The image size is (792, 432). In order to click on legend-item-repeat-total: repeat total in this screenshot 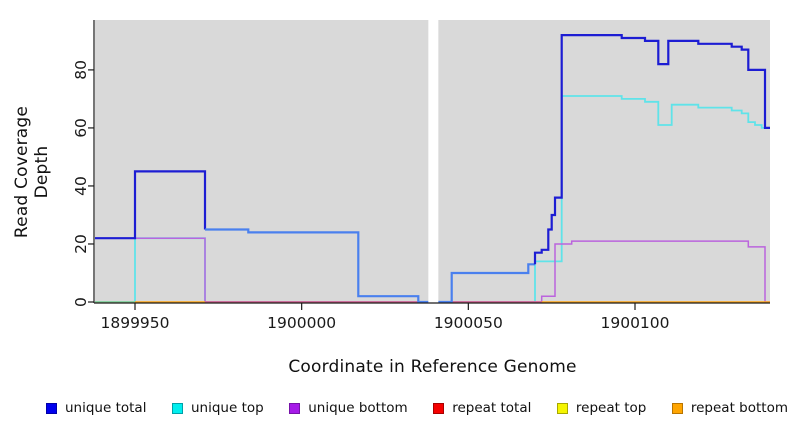, I will do `click(482, 408)`.